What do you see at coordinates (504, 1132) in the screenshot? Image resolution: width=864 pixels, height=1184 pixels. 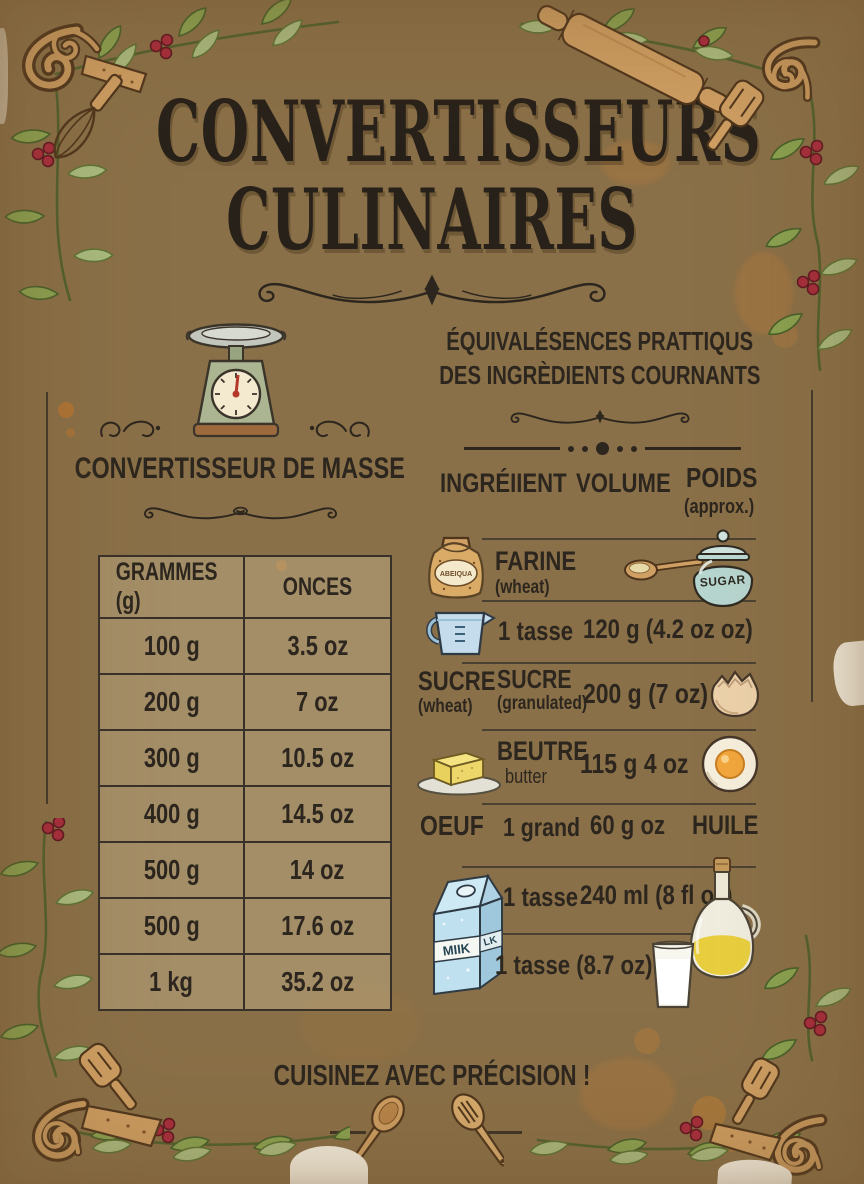 I see `footer-dash-right` at bounding box center [504, 1132].